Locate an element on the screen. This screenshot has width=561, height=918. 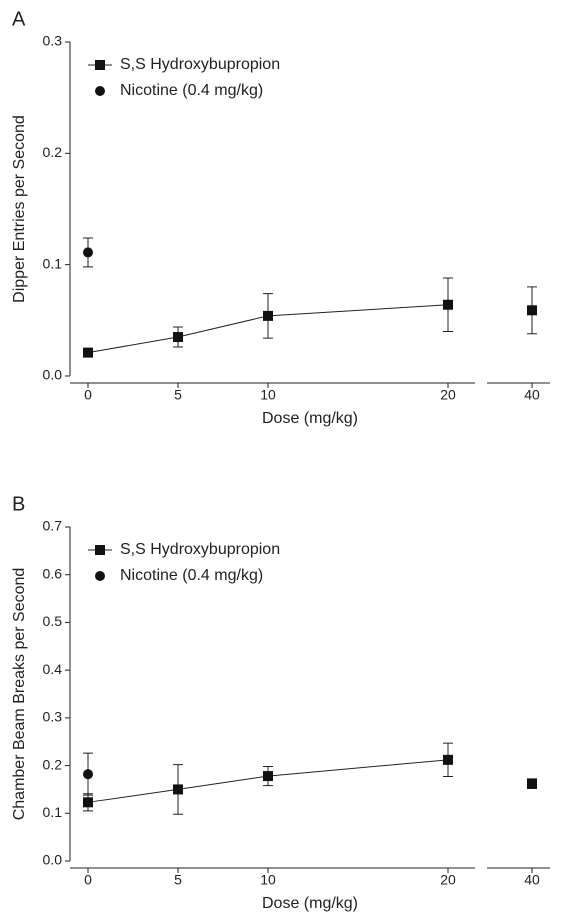
y-tick-label: 0.4 is located at coordinates (53, 669).